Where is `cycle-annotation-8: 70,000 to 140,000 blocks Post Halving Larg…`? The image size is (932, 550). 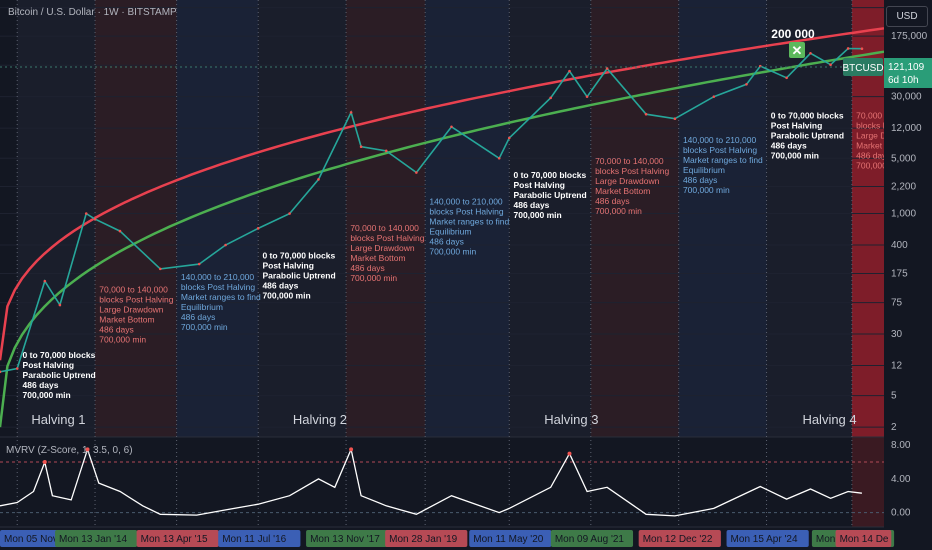
cycle-annotation-8: 70,000 to 140,000 blocks Post Halving Larg… is located at coordinates (632, 186).